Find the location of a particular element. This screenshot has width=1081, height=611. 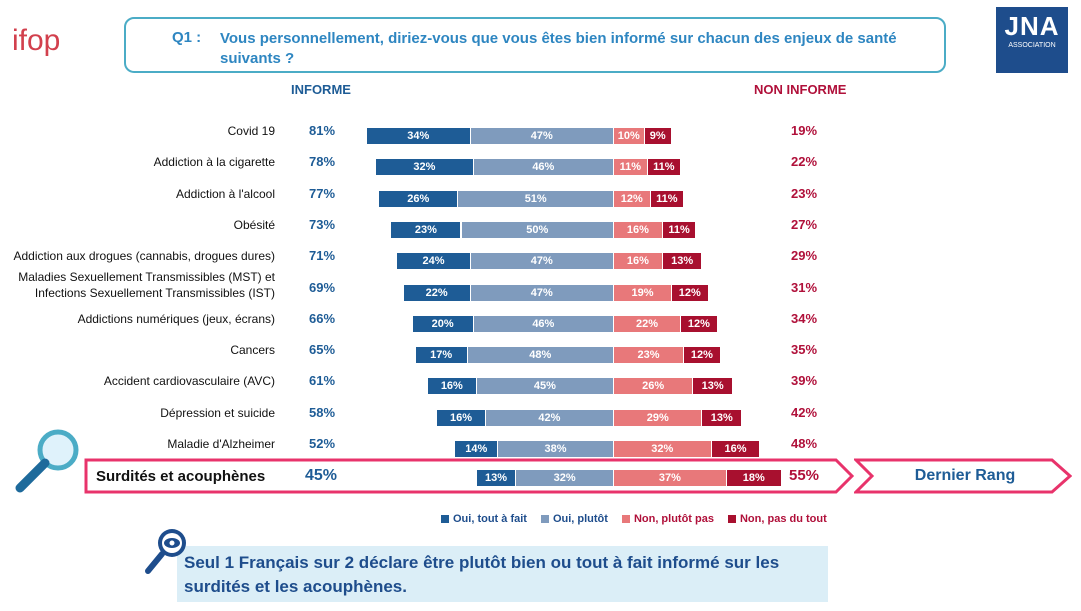

seg-non-pas-du-tout: 9% is located at coordinates (658, 136).